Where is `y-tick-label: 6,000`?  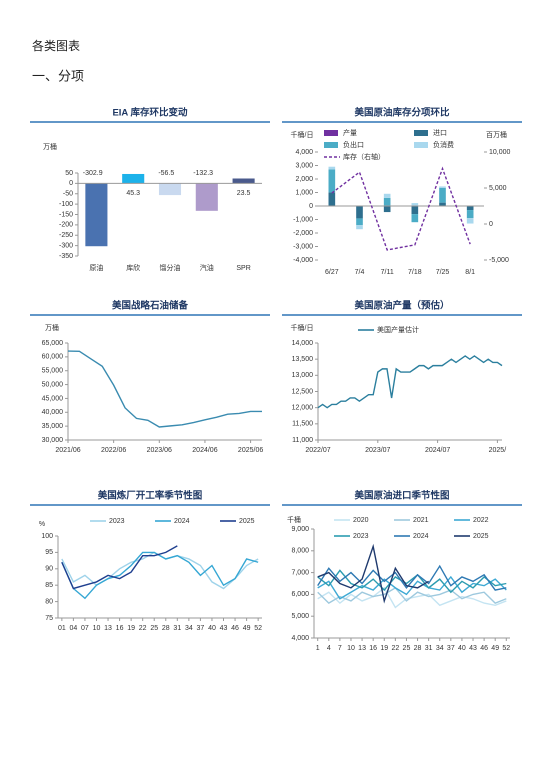 y-tick-label: 6,000 is located at coordinates (300, 594).